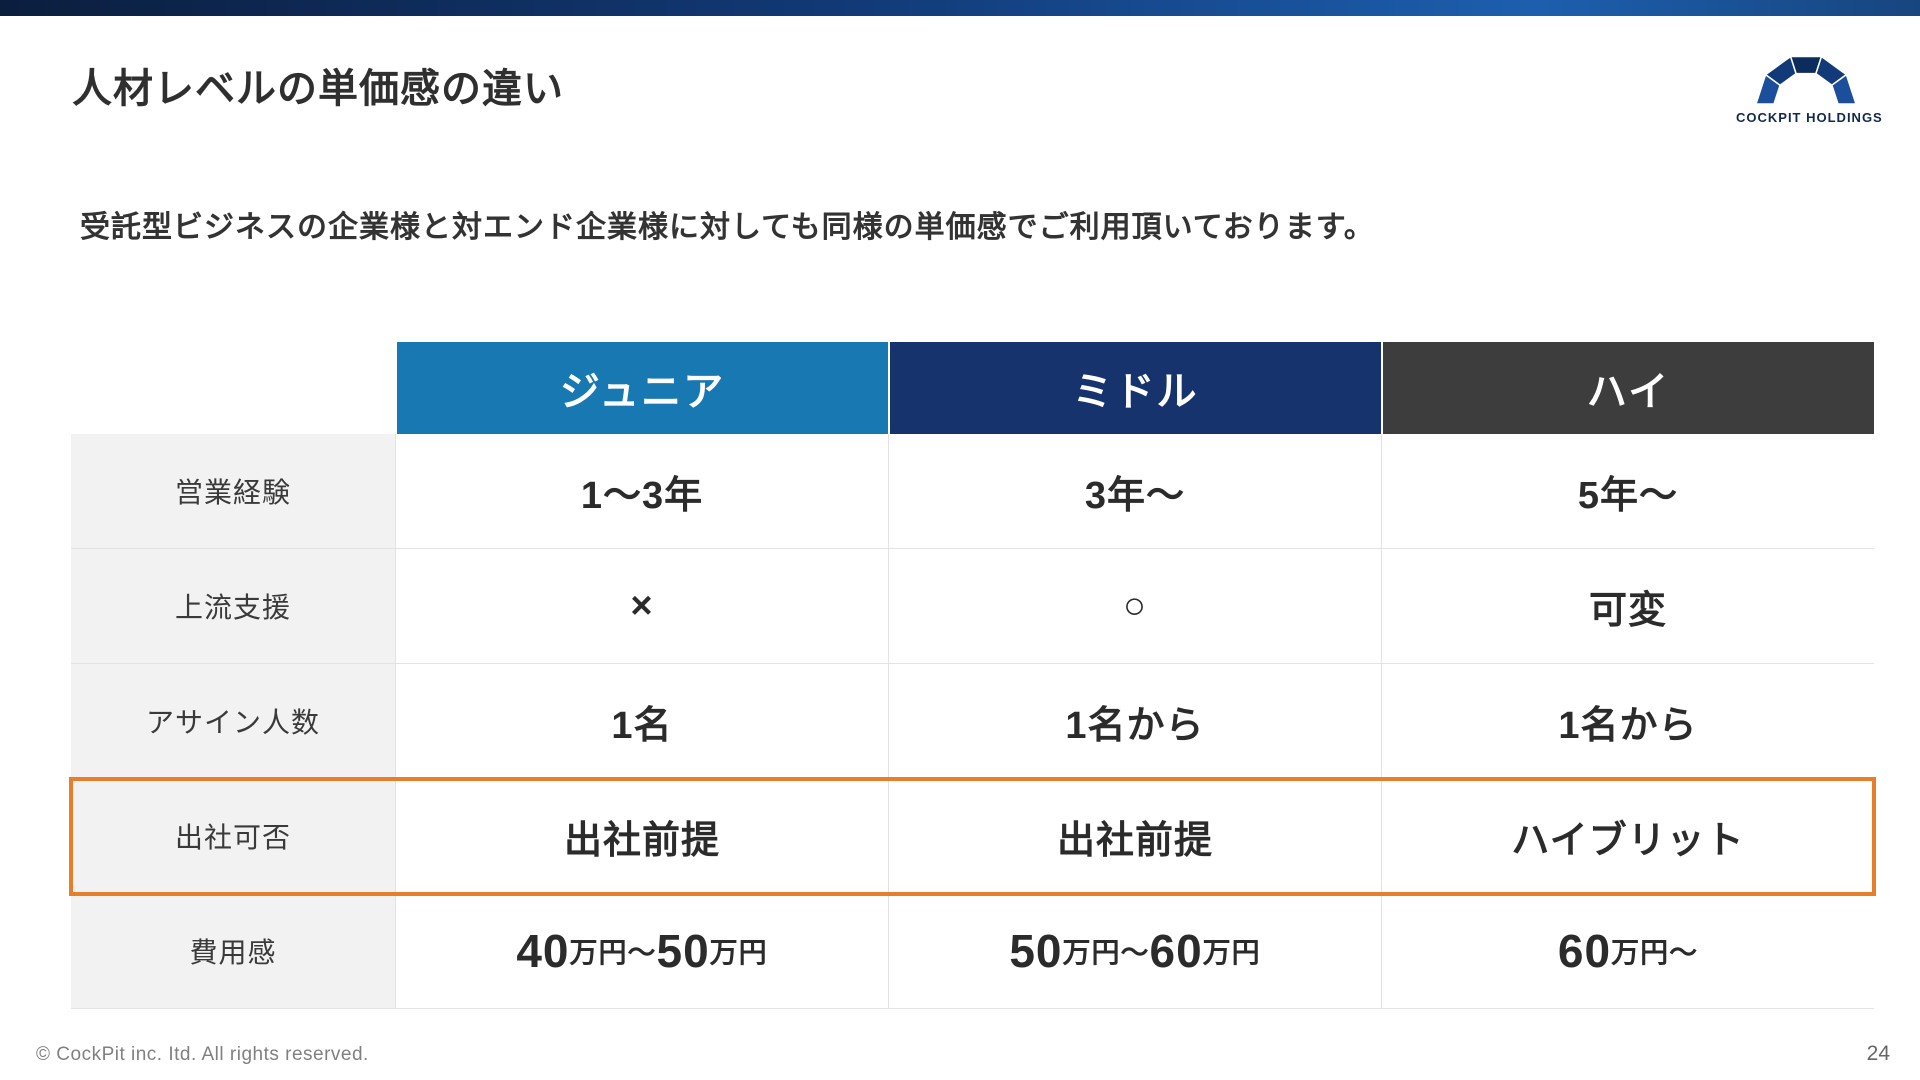 The width and height of the screenshot is (1920, 1080). I want to click on column-header-1: ミドル, so click(1134, 388).